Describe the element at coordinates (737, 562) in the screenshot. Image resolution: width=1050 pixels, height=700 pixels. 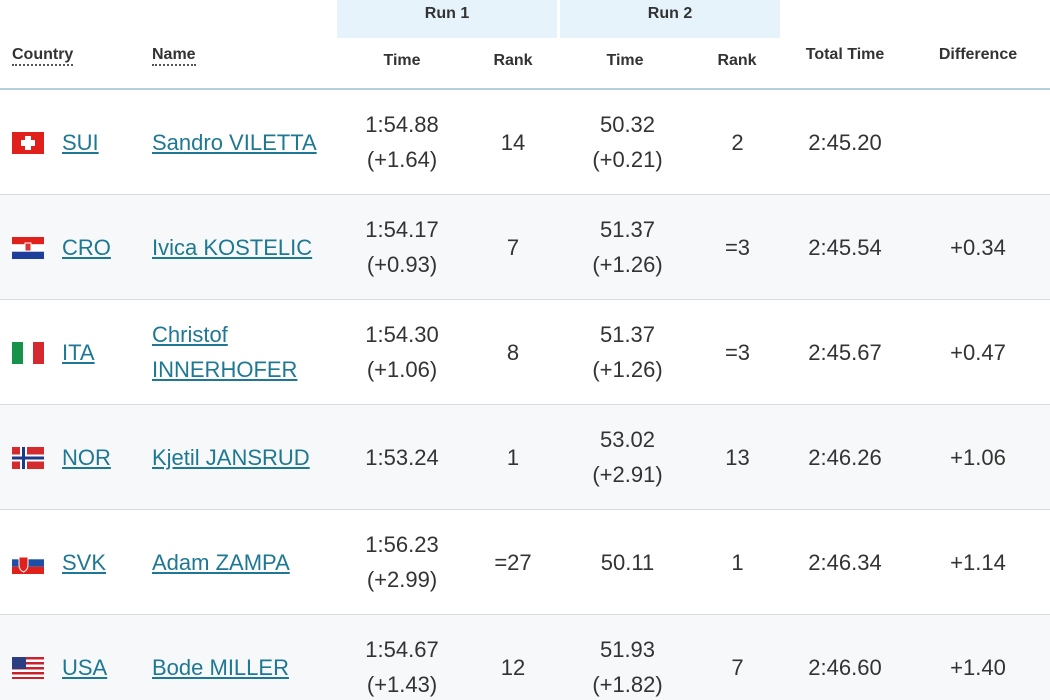
I see `run2-rank: 1` at that location.